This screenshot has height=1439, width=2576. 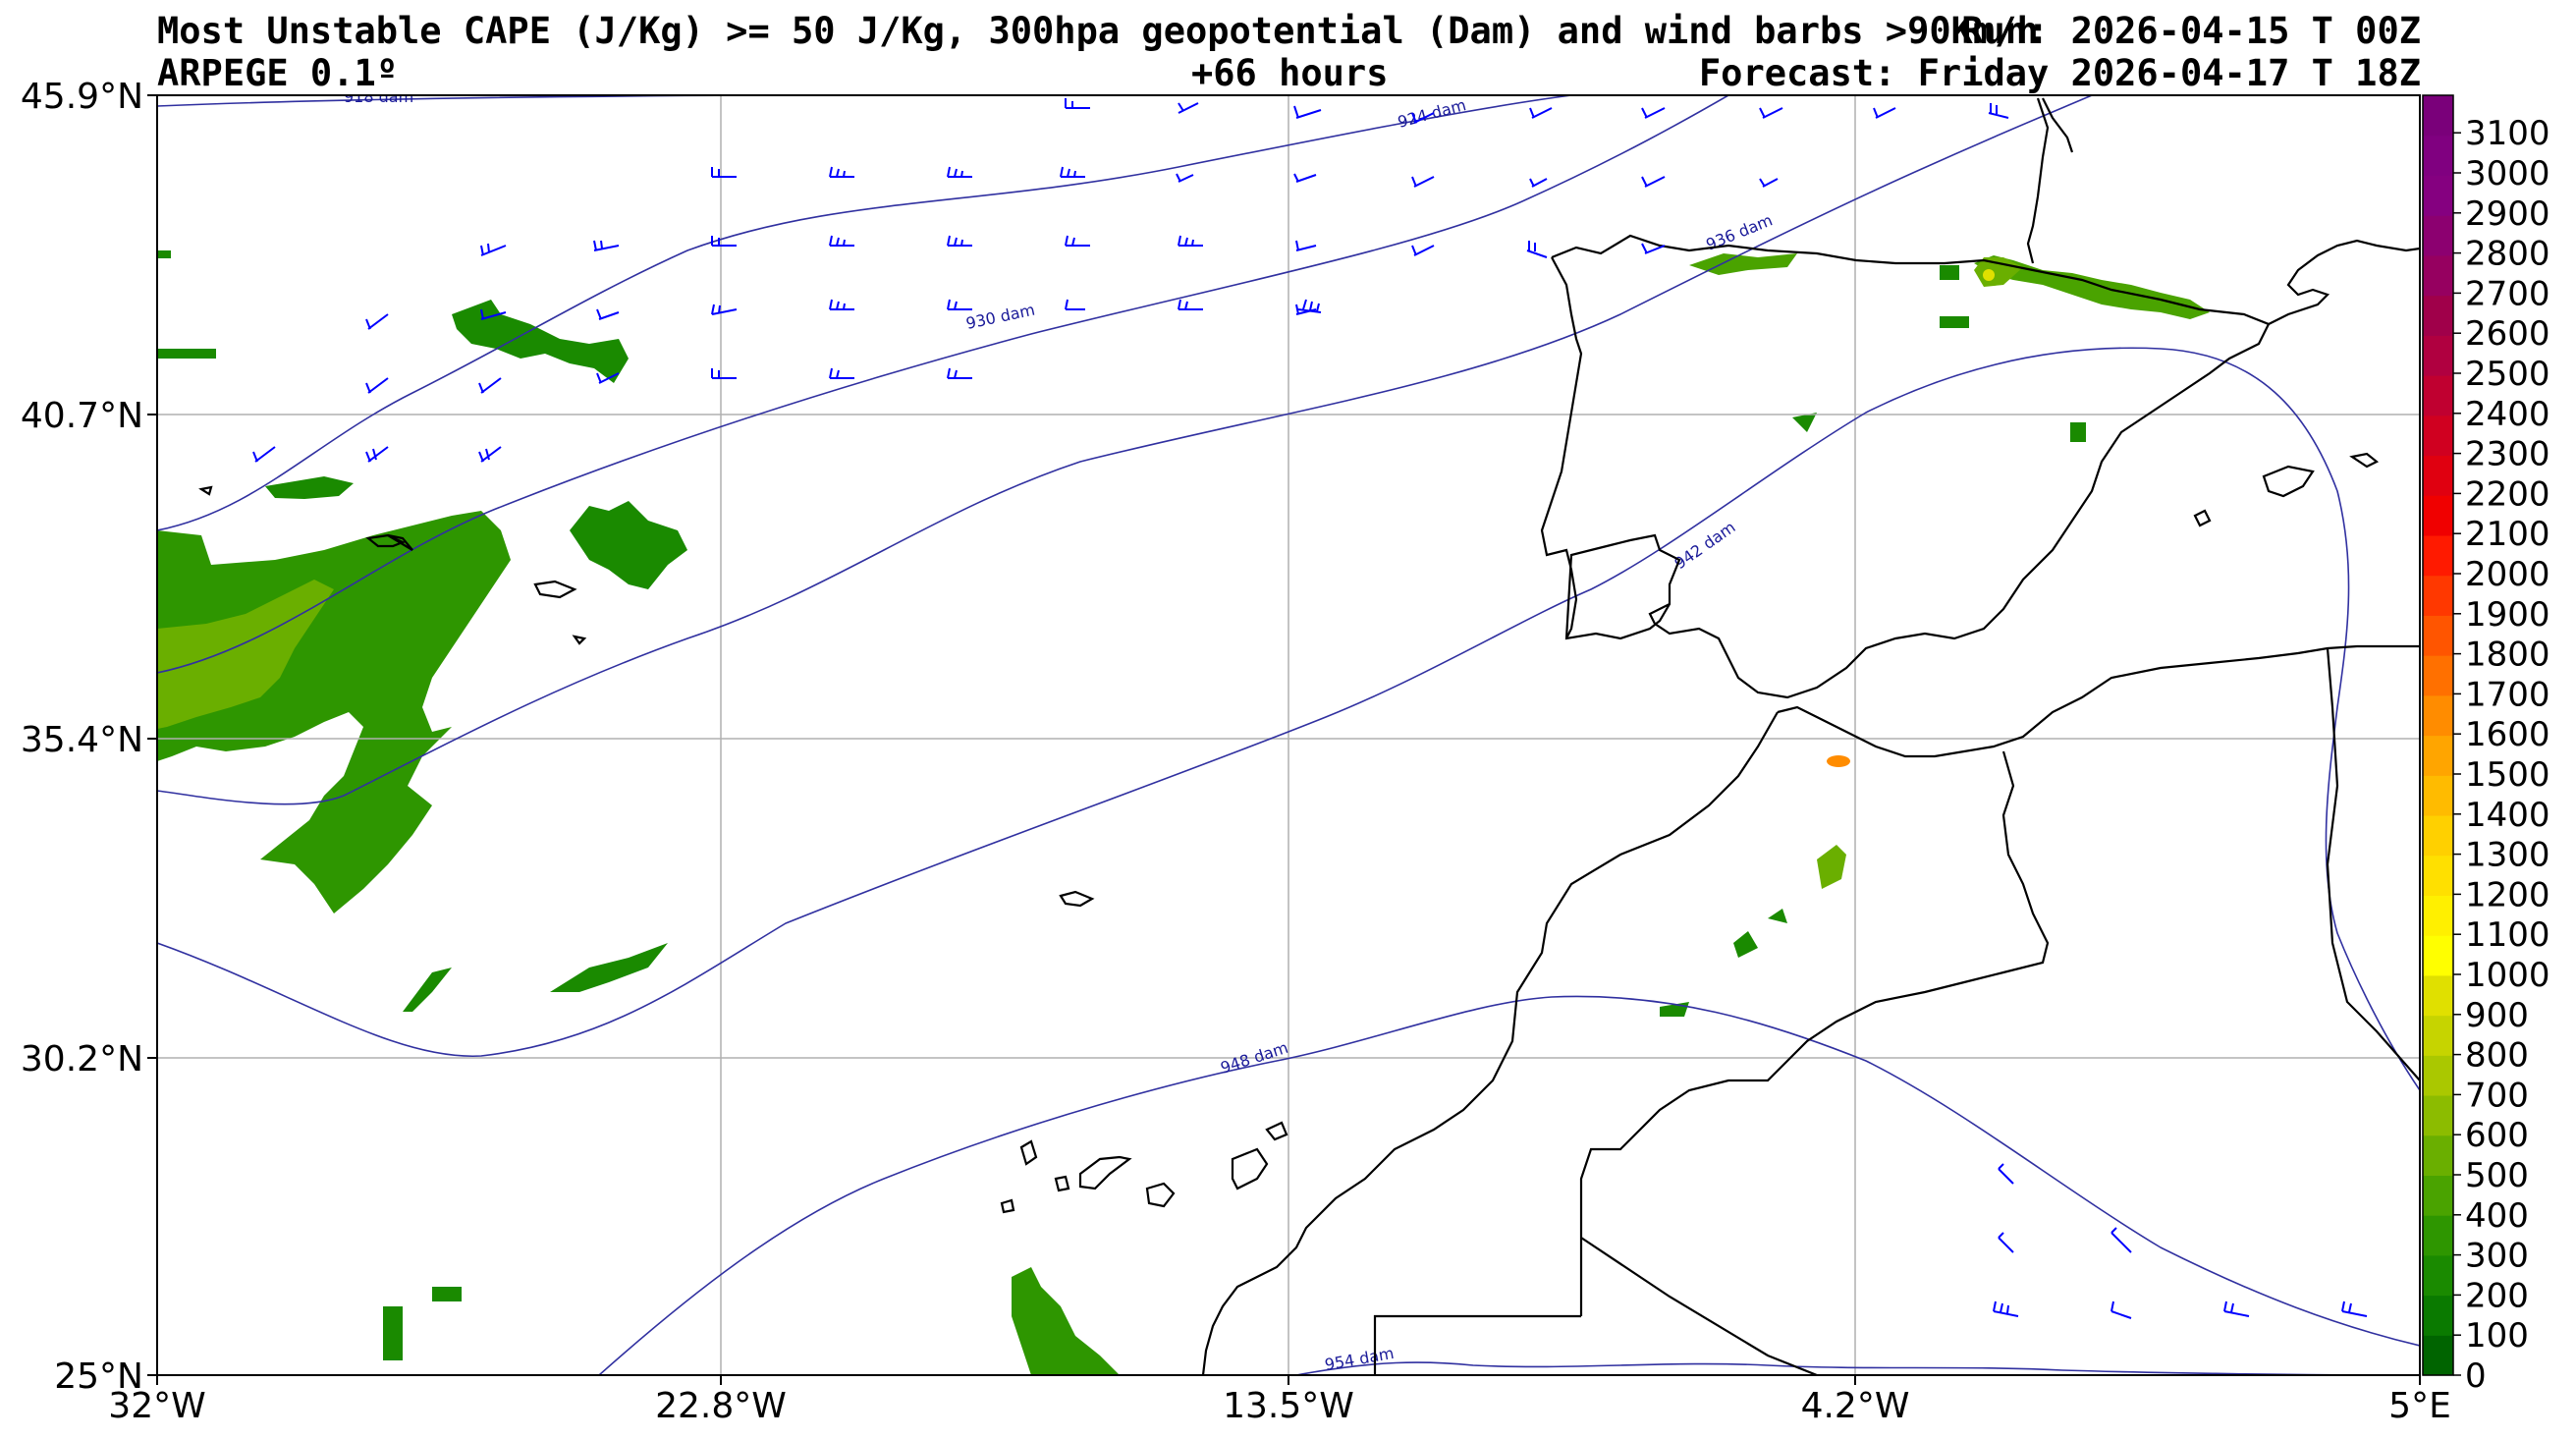 I want to click on colorbar-tick-label: 900, so click(x=2497, y=1015).